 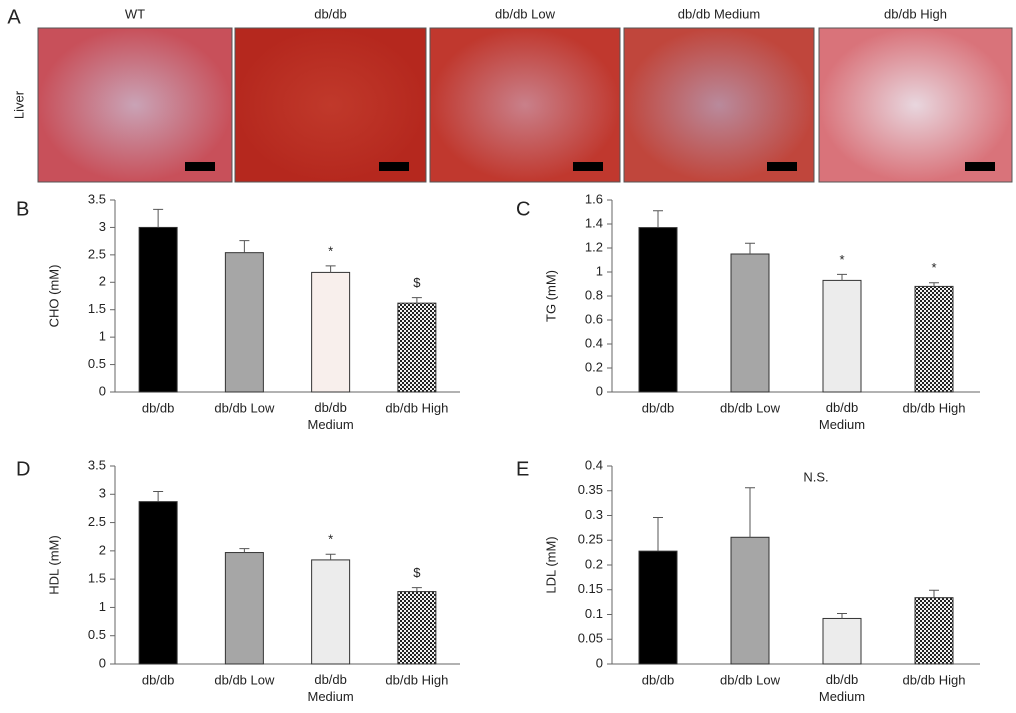 What do you see at coordinates (525, 13) in the screenshot?
I see `column-label: db/db Low` at bounding box center [525, 13].